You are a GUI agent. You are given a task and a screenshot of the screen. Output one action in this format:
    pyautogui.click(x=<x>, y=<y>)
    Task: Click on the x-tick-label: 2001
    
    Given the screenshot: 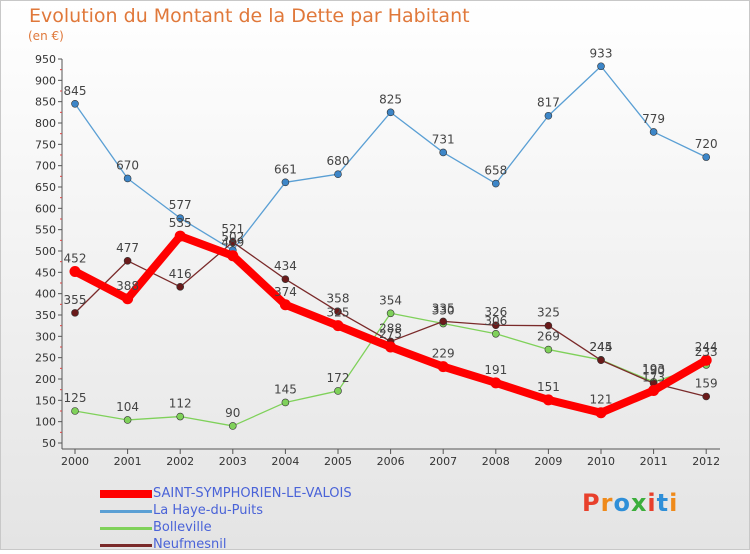 What is the action you would take?
    pyautogui.click(x=128, y=461)
    